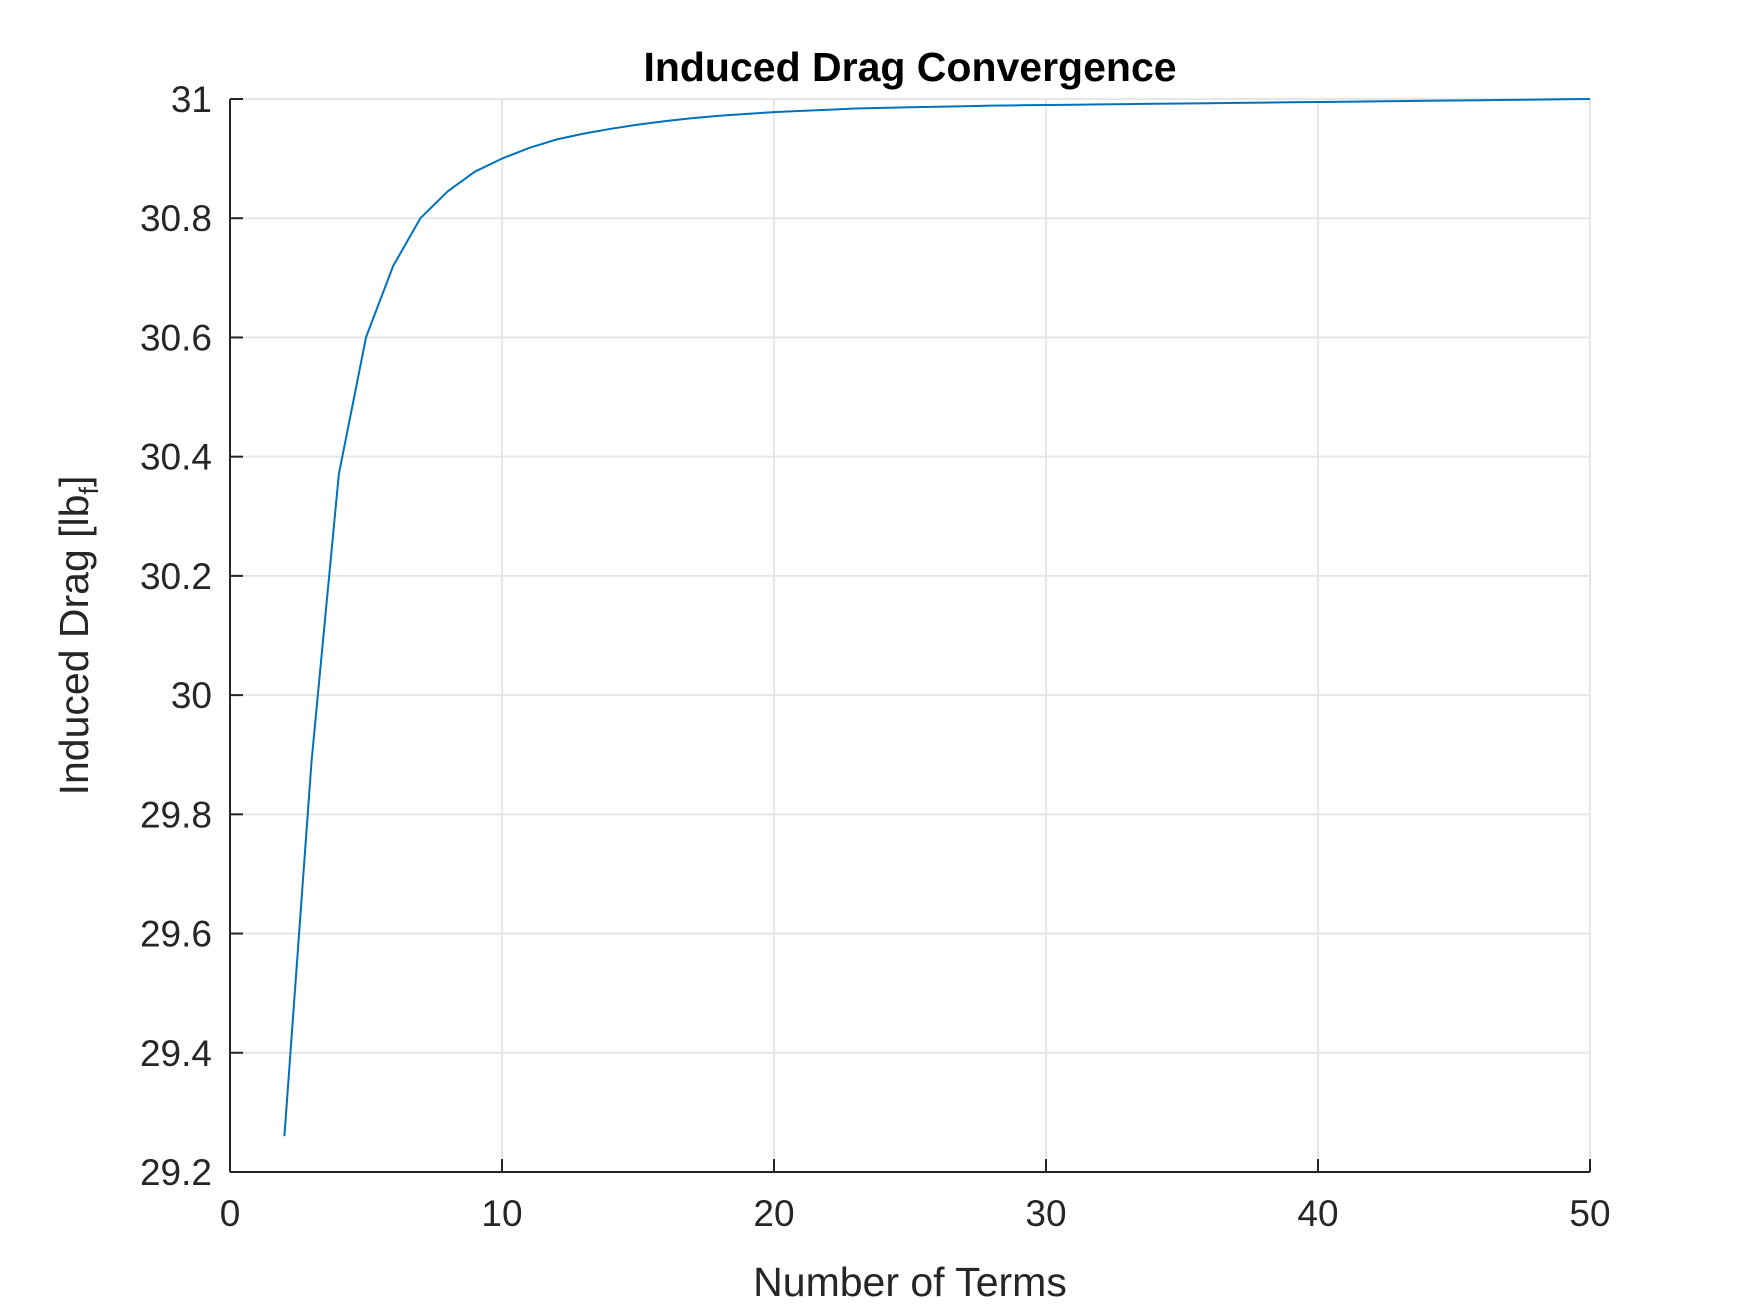  Describe the element at coordinates (176, 576) in the screenshot. I see `y-tick-label: 30.2` at that location.